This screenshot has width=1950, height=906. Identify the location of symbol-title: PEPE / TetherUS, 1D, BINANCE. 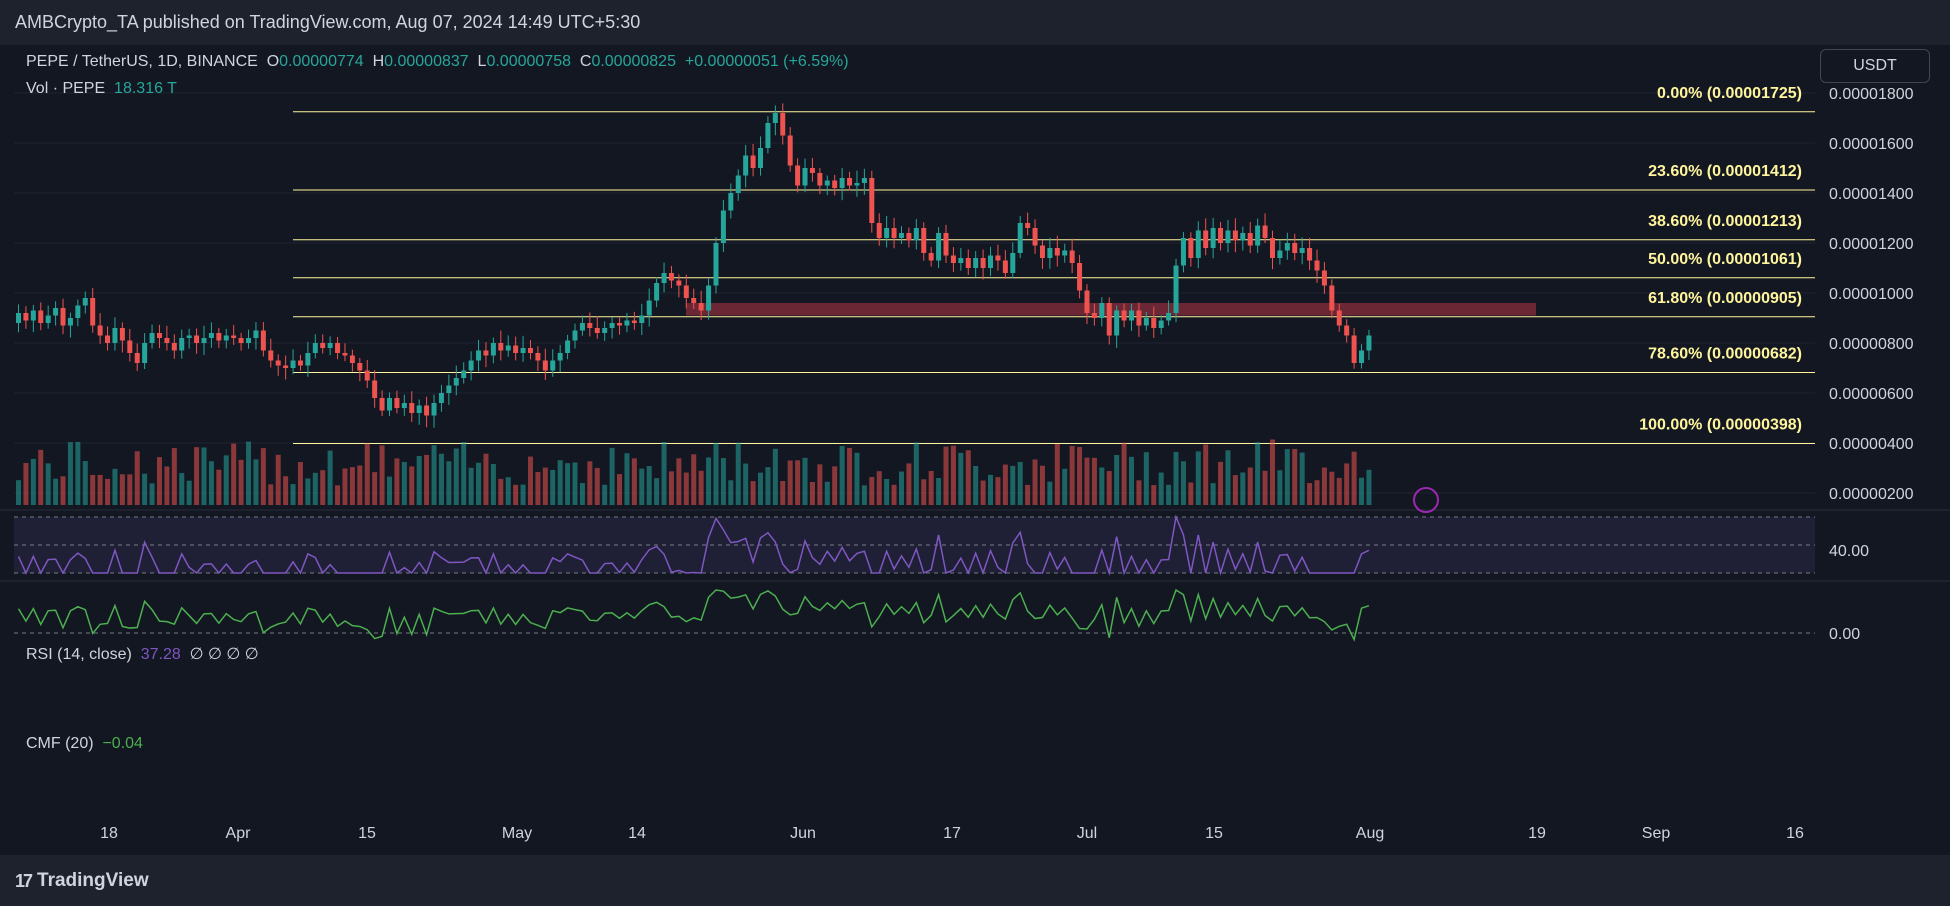
(142, 61).